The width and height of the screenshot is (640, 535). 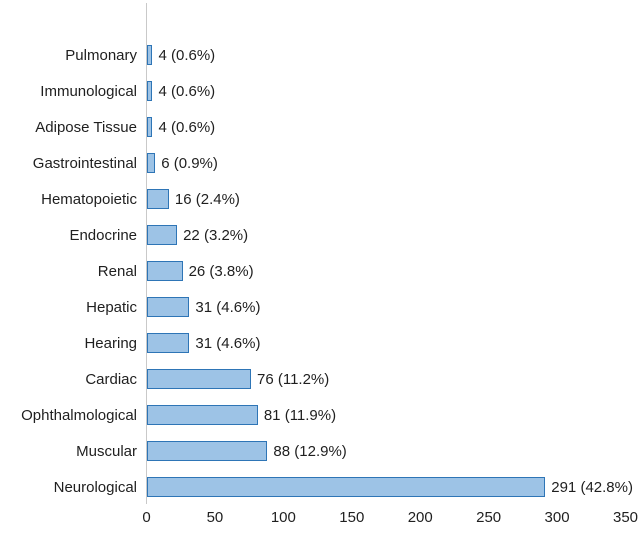 I want to click on value-label: 76 (11.2%), so click(x=293, y=379).